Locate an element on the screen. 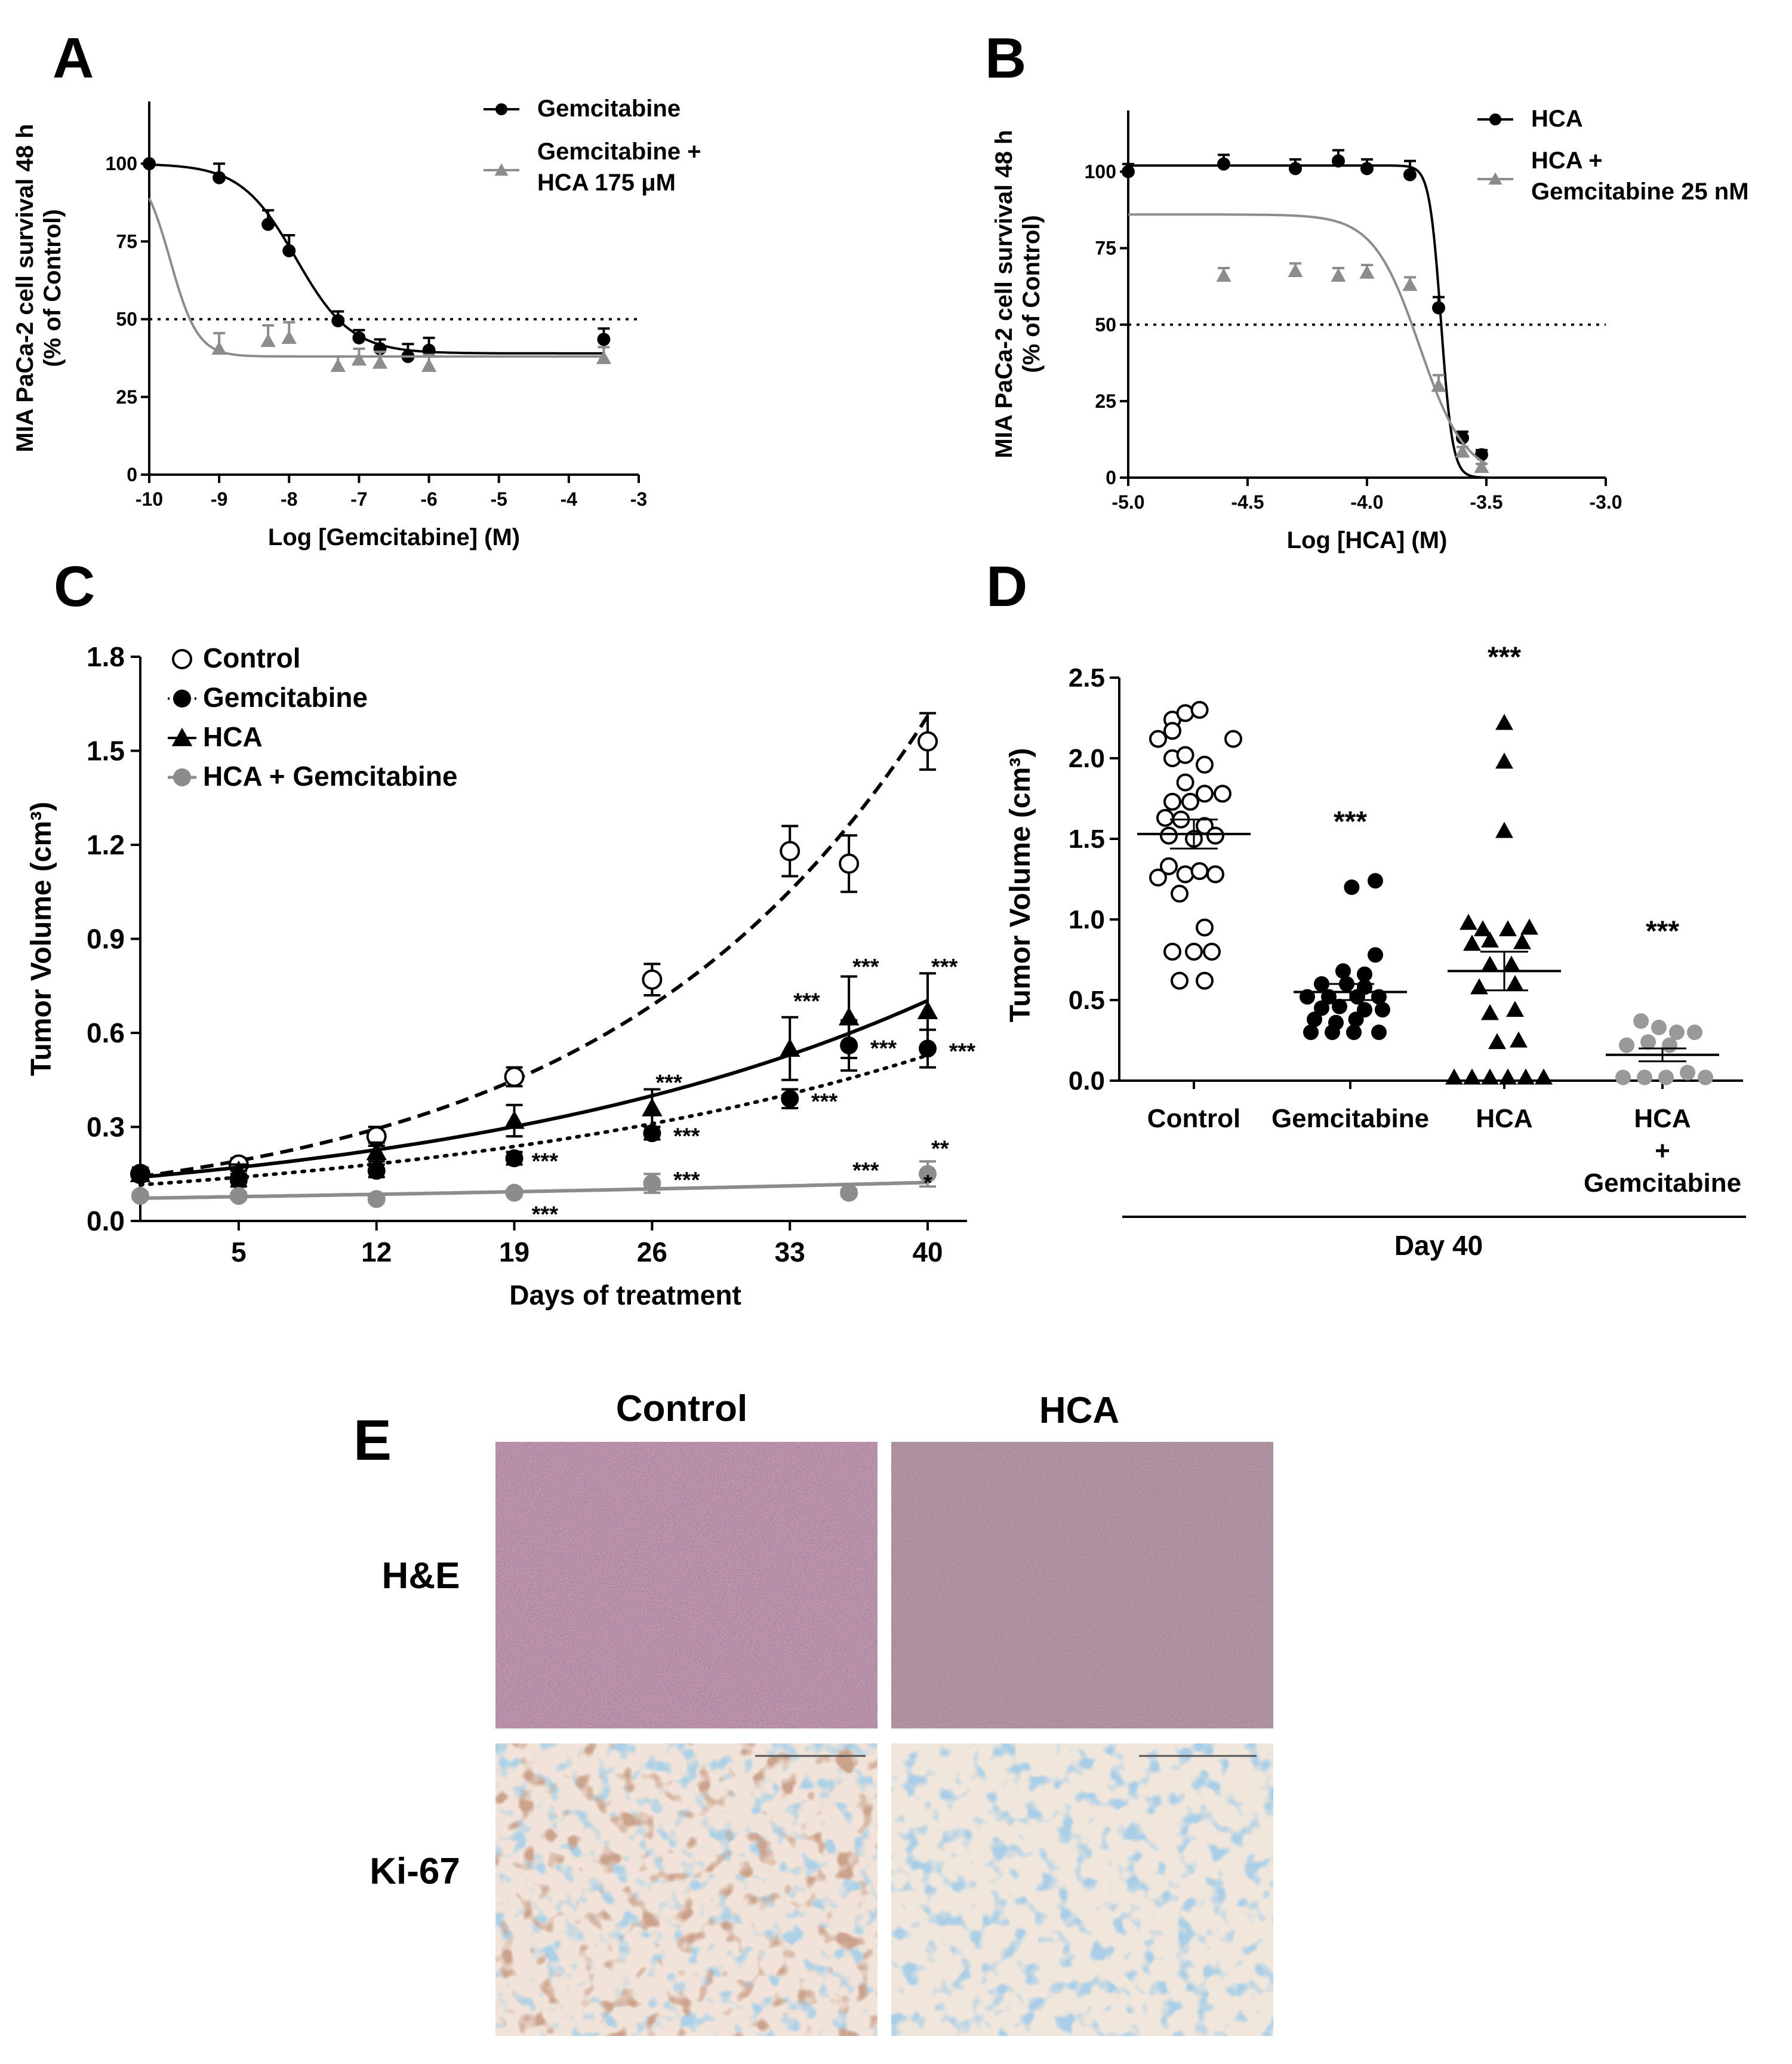  y-tick-label: 25 is located at coordinates (1105, 401).